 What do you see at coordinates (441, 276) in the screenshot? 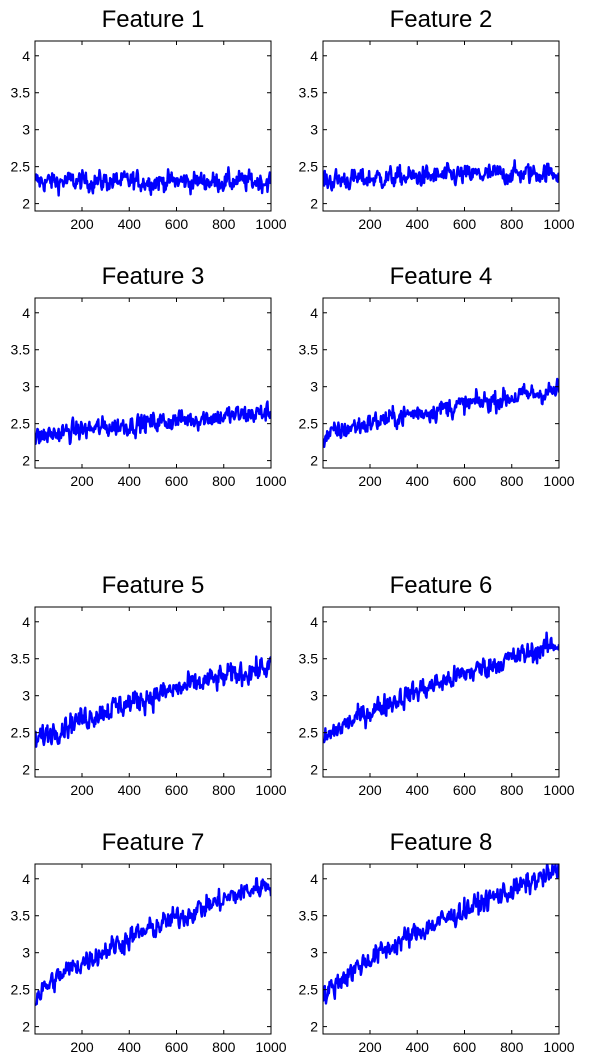
I see `panel-title: Feature 4` at bounding box center [441, 276].